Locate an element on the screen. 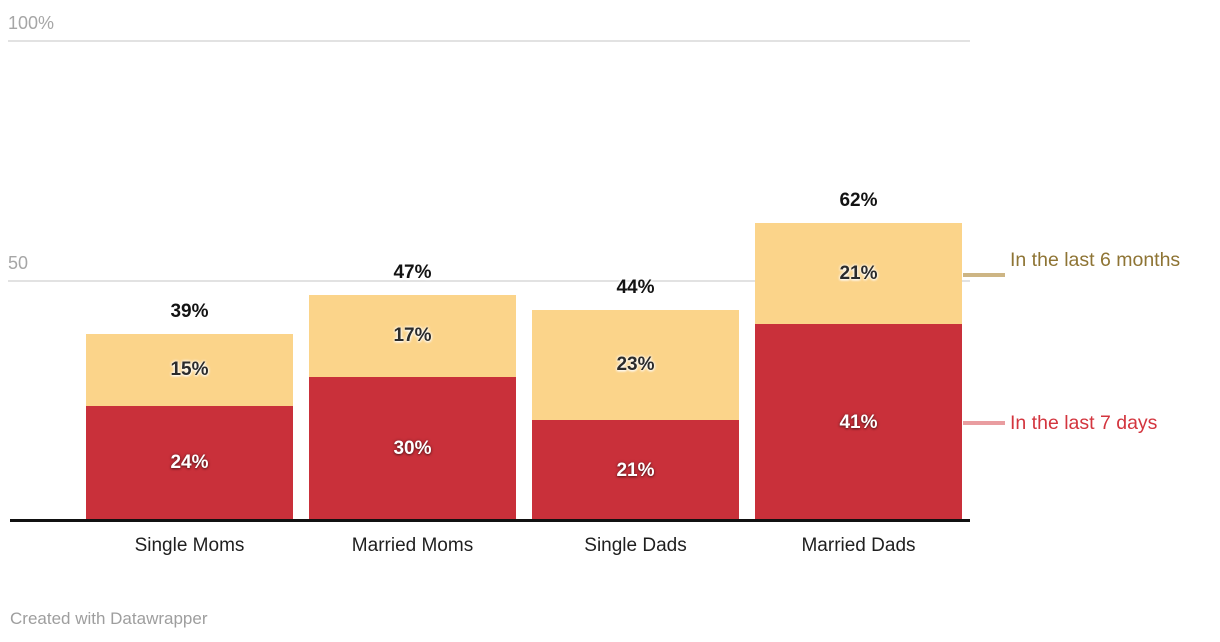 The image size is (1220, 642). x-axis-label-married-moms: Married Moms is located at coordinates (412, 545).